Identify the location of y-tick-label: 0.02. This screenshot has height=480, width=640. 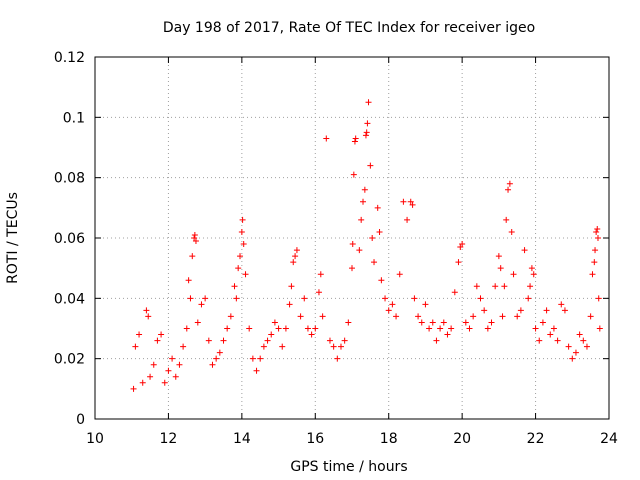
(69, 360).